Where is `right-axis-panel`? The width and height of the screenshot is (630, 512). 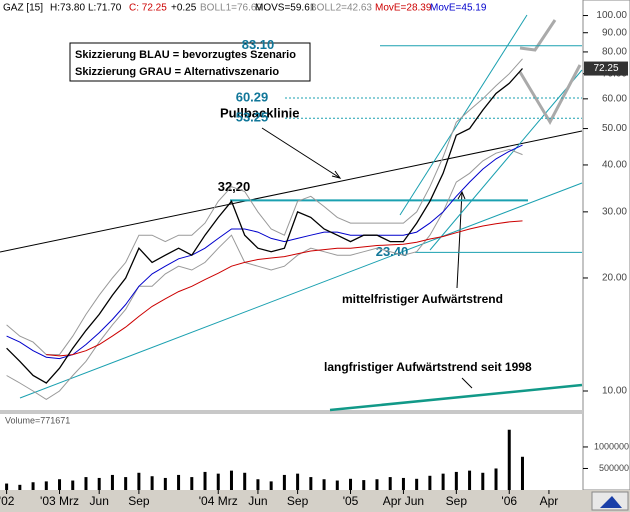
right-axis-panel is located at coordinates (606, 245).